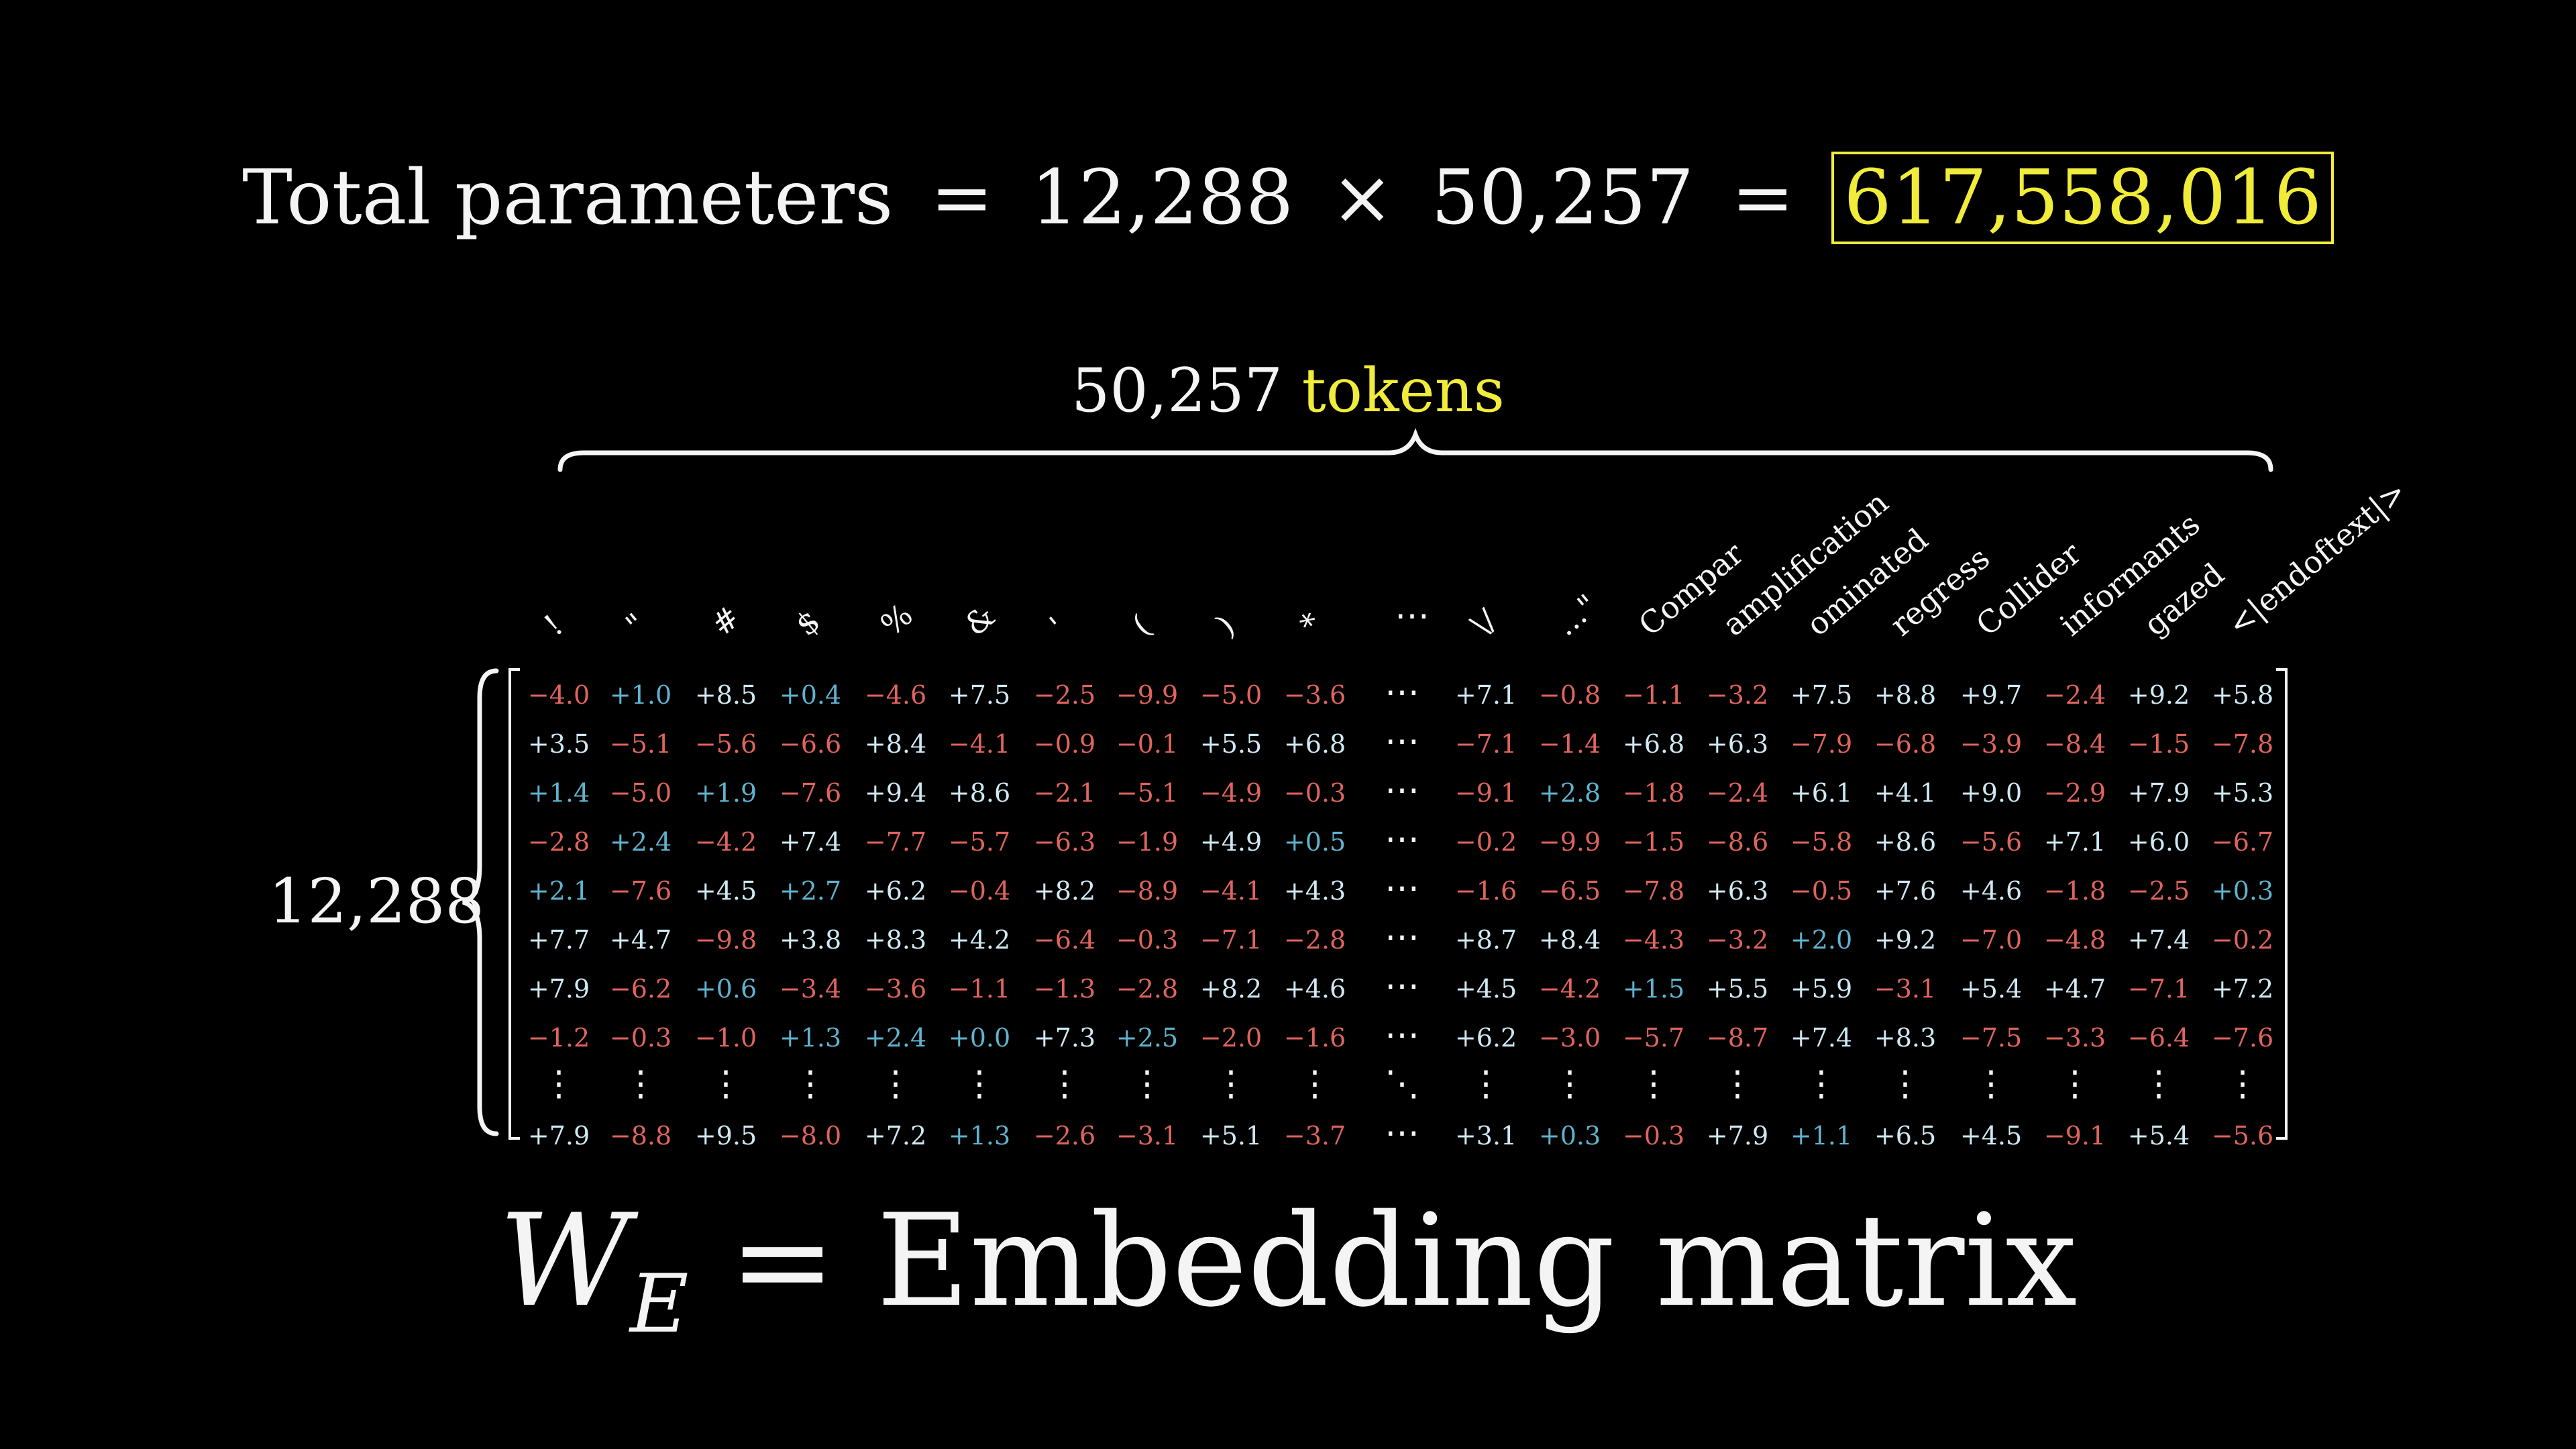  What do you see at coordinates (2075, 891) in the screenshot?
I see `matrix-cell: −1.8` at bounding box center [2075, 891].